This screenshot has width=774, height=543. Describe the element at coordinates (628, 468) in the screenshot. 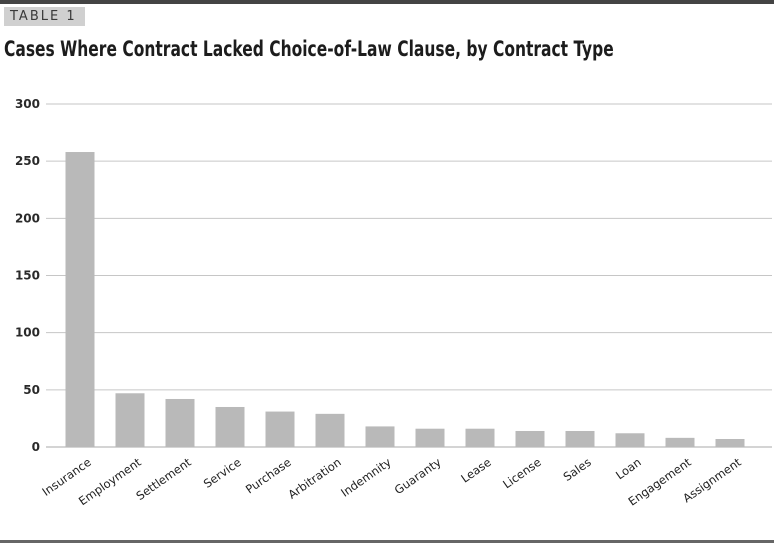

I see `x-category-label: Loan` at that location.